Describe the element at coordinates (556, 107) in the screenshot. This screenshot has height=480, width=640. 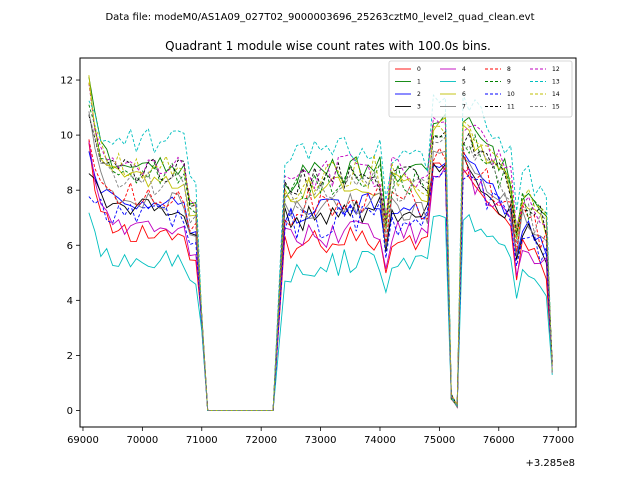
I see `legend-label-15: 15` at that location.